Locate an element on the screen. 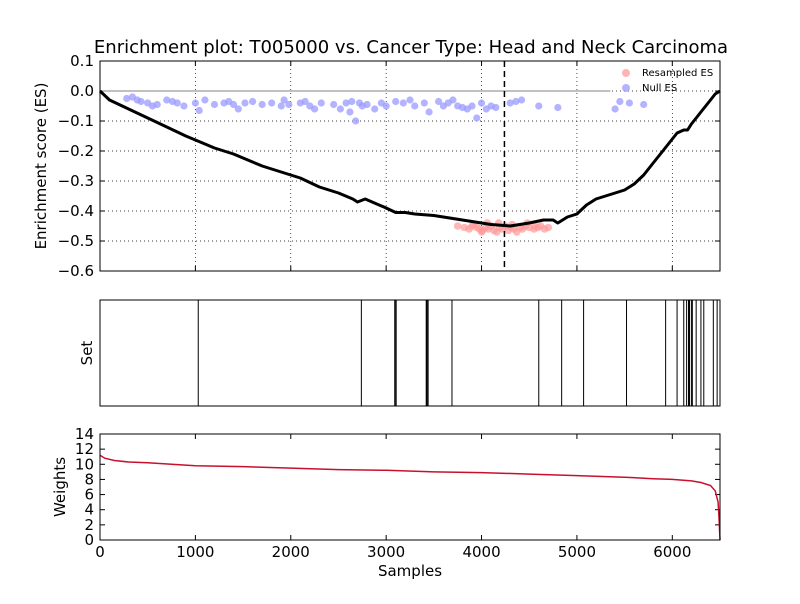 The height and width of the screenshot is (604, 800). set-panel: Set is located at coordinates (399, 353).